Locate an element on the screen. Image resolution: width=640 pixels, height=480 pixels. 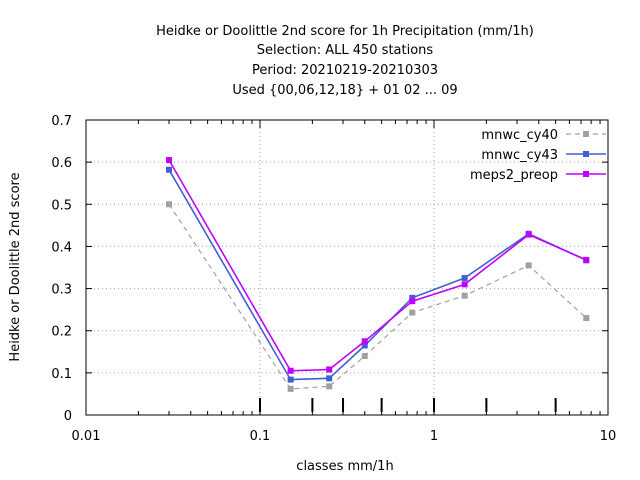
y-tick-label: 0.3 is located at coordinates (61, 290).